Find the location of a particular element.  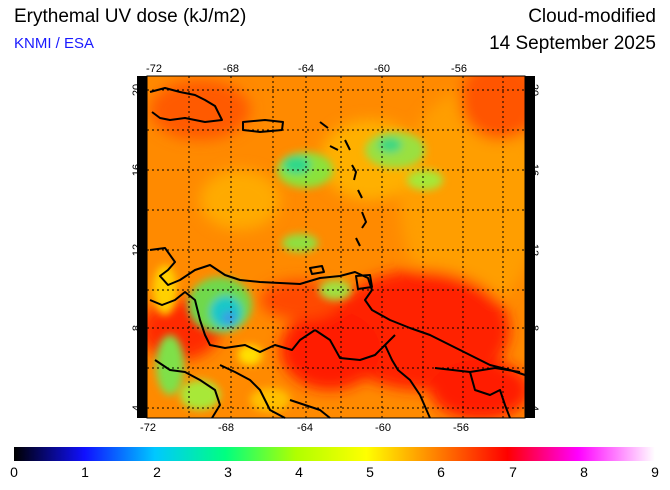

date-label: 14 September 2025 is located at coordinates (572, 43).